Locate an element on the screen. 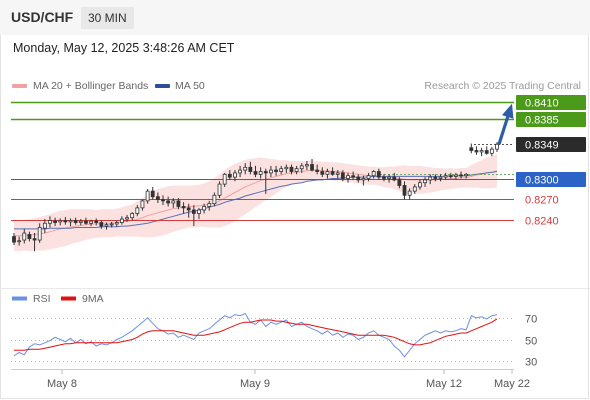 Image resolution: width=590 pixels, height=400 pixels. legend-ma20-label: MA 20 + Bollinger Bands is located at coordinates (91, 86).